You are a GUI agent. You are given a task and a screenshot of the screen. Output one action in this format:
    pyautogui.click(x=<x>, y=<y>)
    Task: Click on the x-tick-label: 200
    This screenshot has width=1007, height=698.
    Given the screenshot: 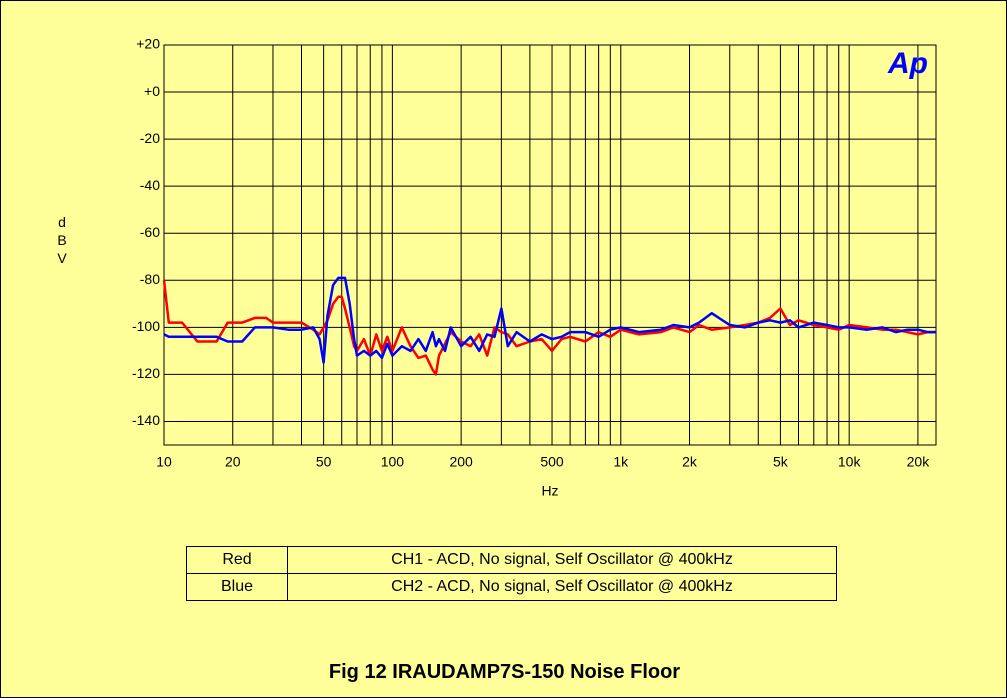 What is the action you would take?
    pyautogui.click(x=461, y=462)
    